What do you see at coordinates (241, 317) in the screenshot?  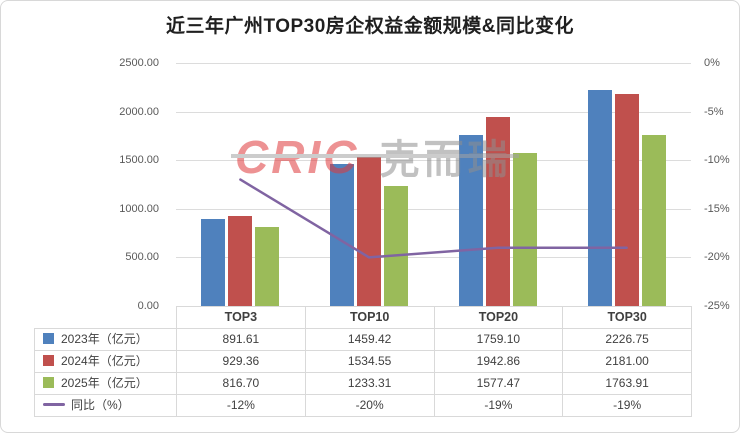 I see `category-label-TOP3: TOP3` at bounding box center [241, 317].